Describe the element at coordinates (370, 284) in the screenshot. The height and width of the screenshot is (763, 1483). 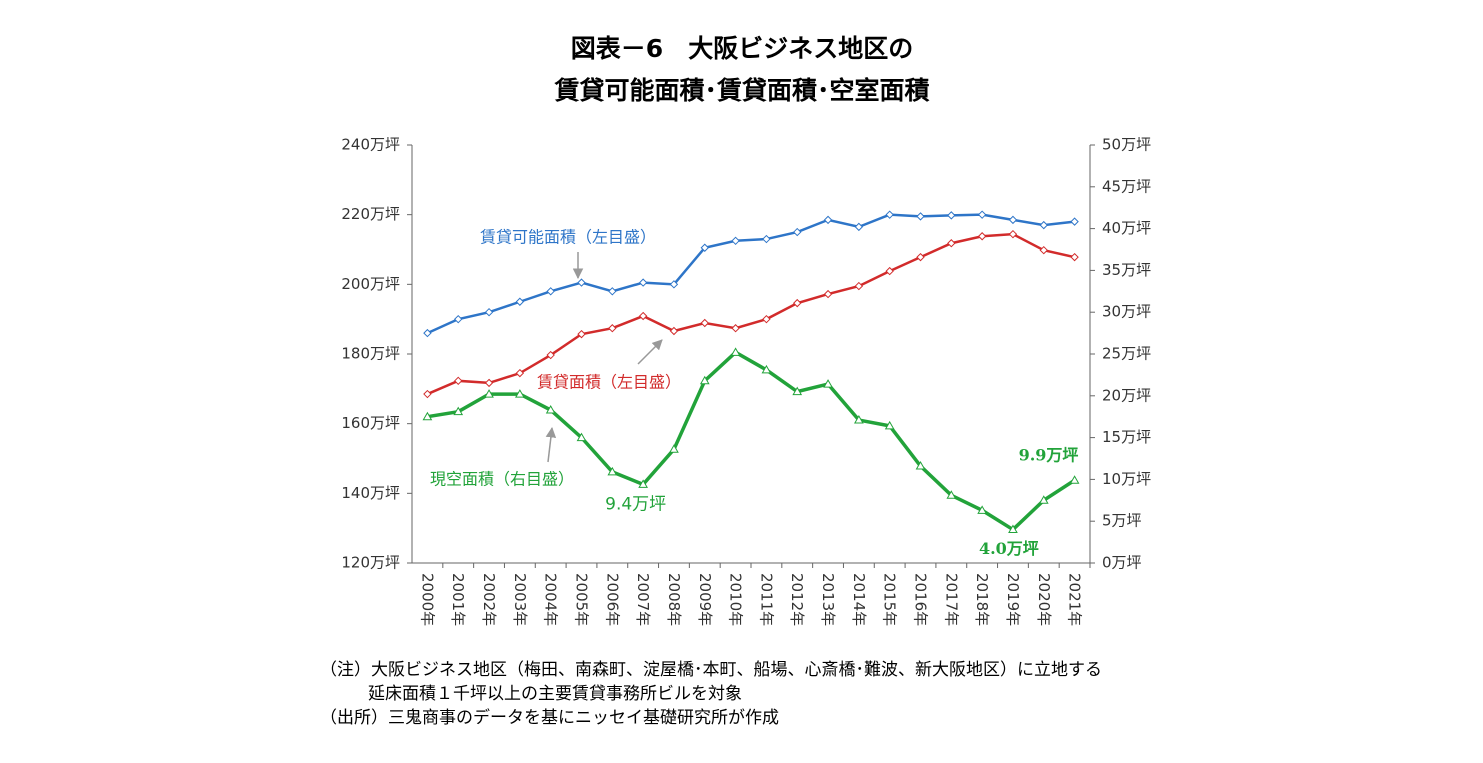
I see `y-tick-label: 200万坪` at that location.